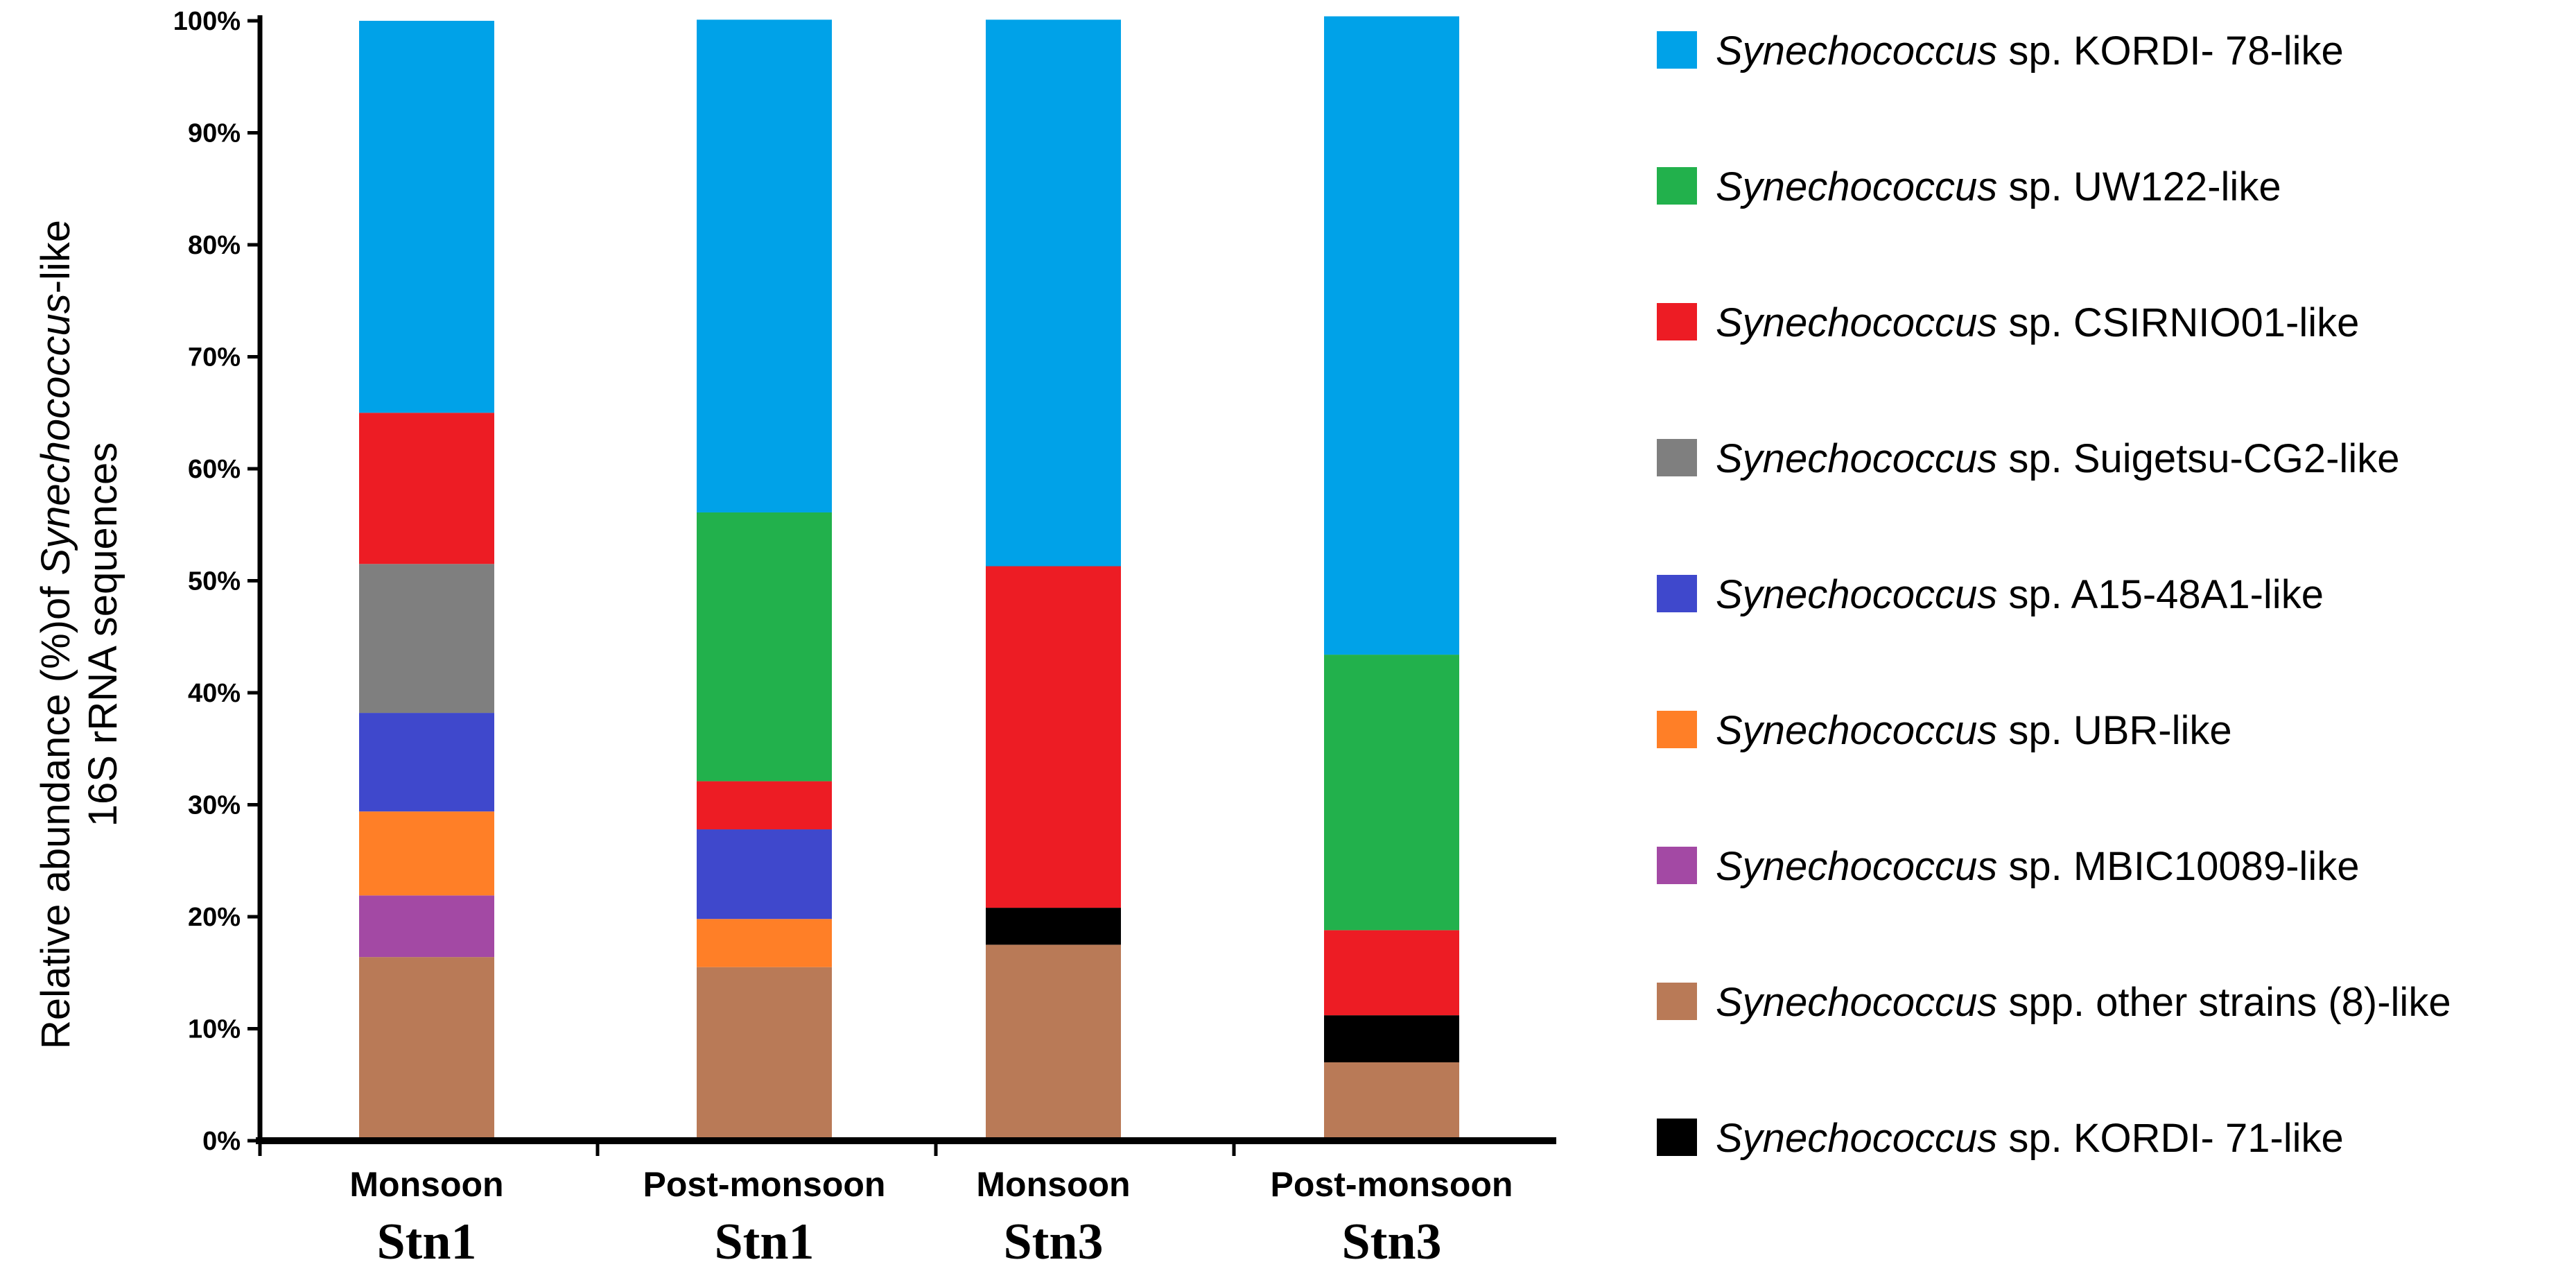 This screenshot has height=1269, width=2576. I want to click on y-axis-label-line1-genus: Synechococcus, so click(55, 434).